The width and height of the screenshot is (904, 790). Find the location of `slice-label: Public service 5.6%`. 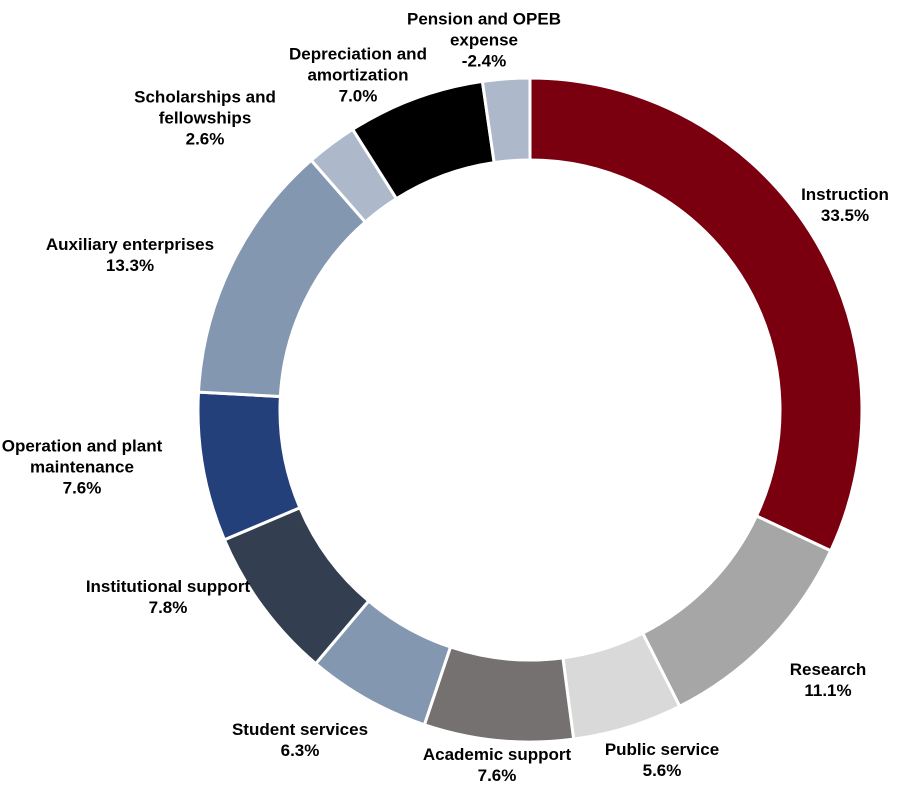

slice-label: Public service 5.6% is located at coordinates (662, 760).